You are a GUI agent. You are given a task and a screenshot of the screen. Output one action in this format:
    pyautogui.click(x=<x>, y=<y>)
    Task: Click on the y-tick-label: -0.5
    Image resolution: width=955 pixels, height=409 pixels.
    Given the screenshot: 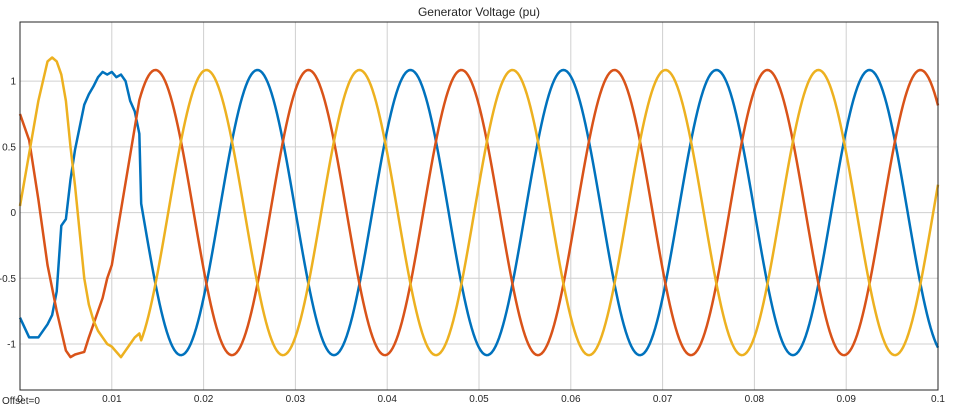 What is the action you would take?
    pyautogui.click(x=8, y=279)
    